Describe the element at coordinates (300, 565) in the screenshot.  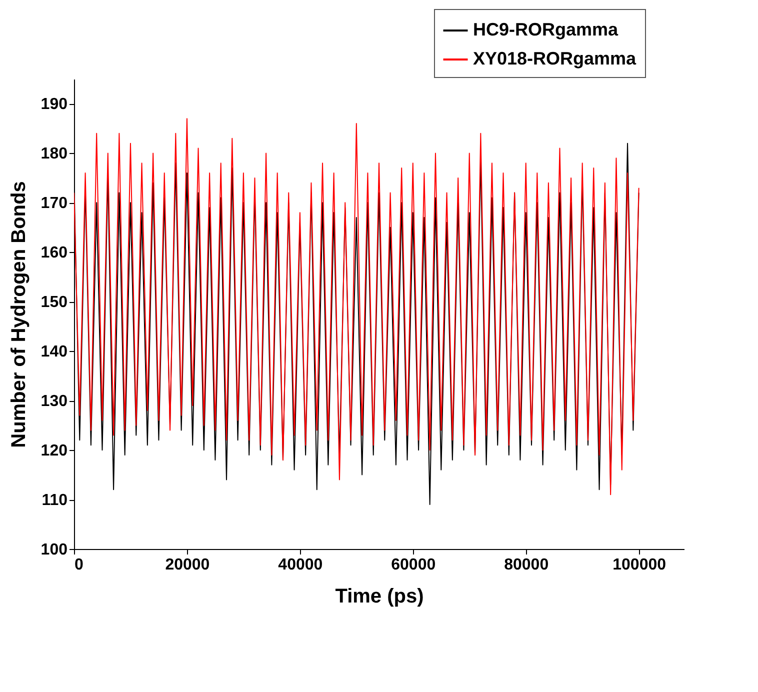
I see `x-tick-label: 40000` at that location.